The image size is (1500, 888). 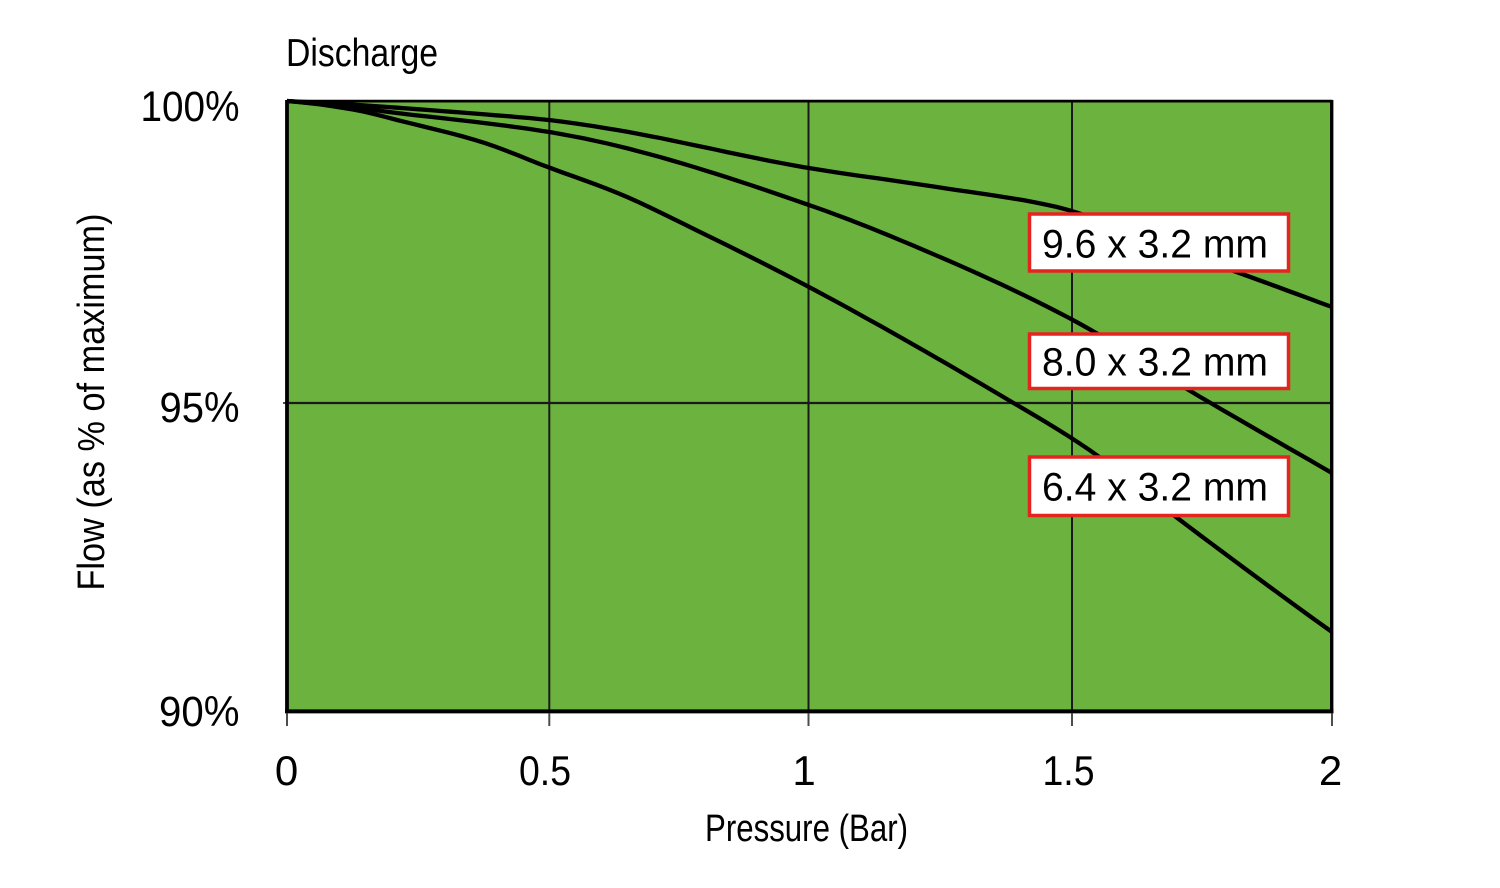 I want to click on svg-text: 1, so click(x=803, y=770).